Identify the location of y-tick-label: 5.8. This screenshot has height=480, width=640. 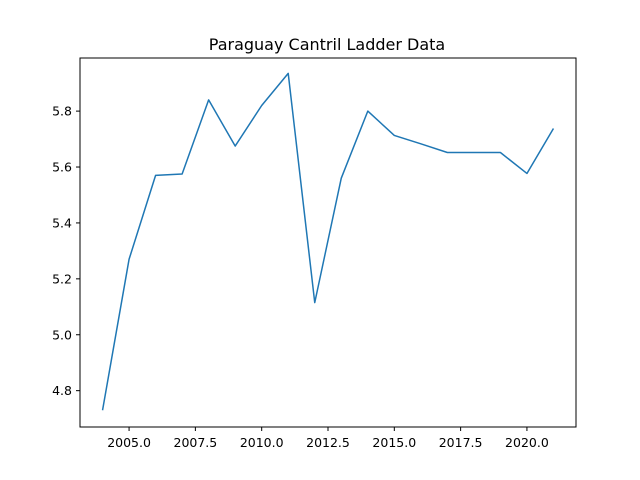
(62, 111).